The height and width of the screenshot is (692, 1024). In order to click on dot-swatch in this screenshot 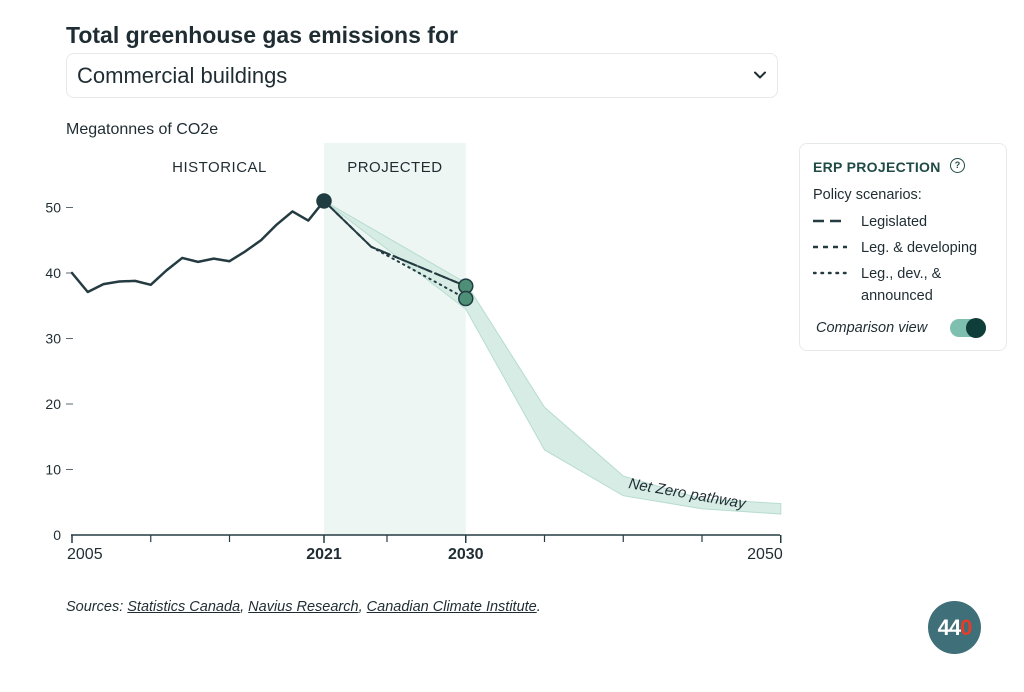, I will do `click(830, 273)`.